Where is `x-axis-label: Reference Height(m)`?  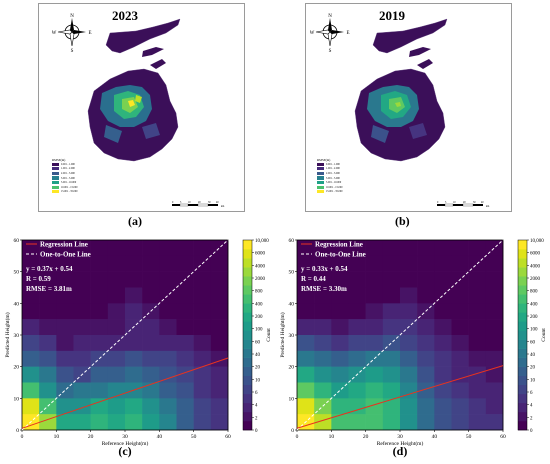 x-axis-label: Reference Height(m) is located at coordinates (400, 443).